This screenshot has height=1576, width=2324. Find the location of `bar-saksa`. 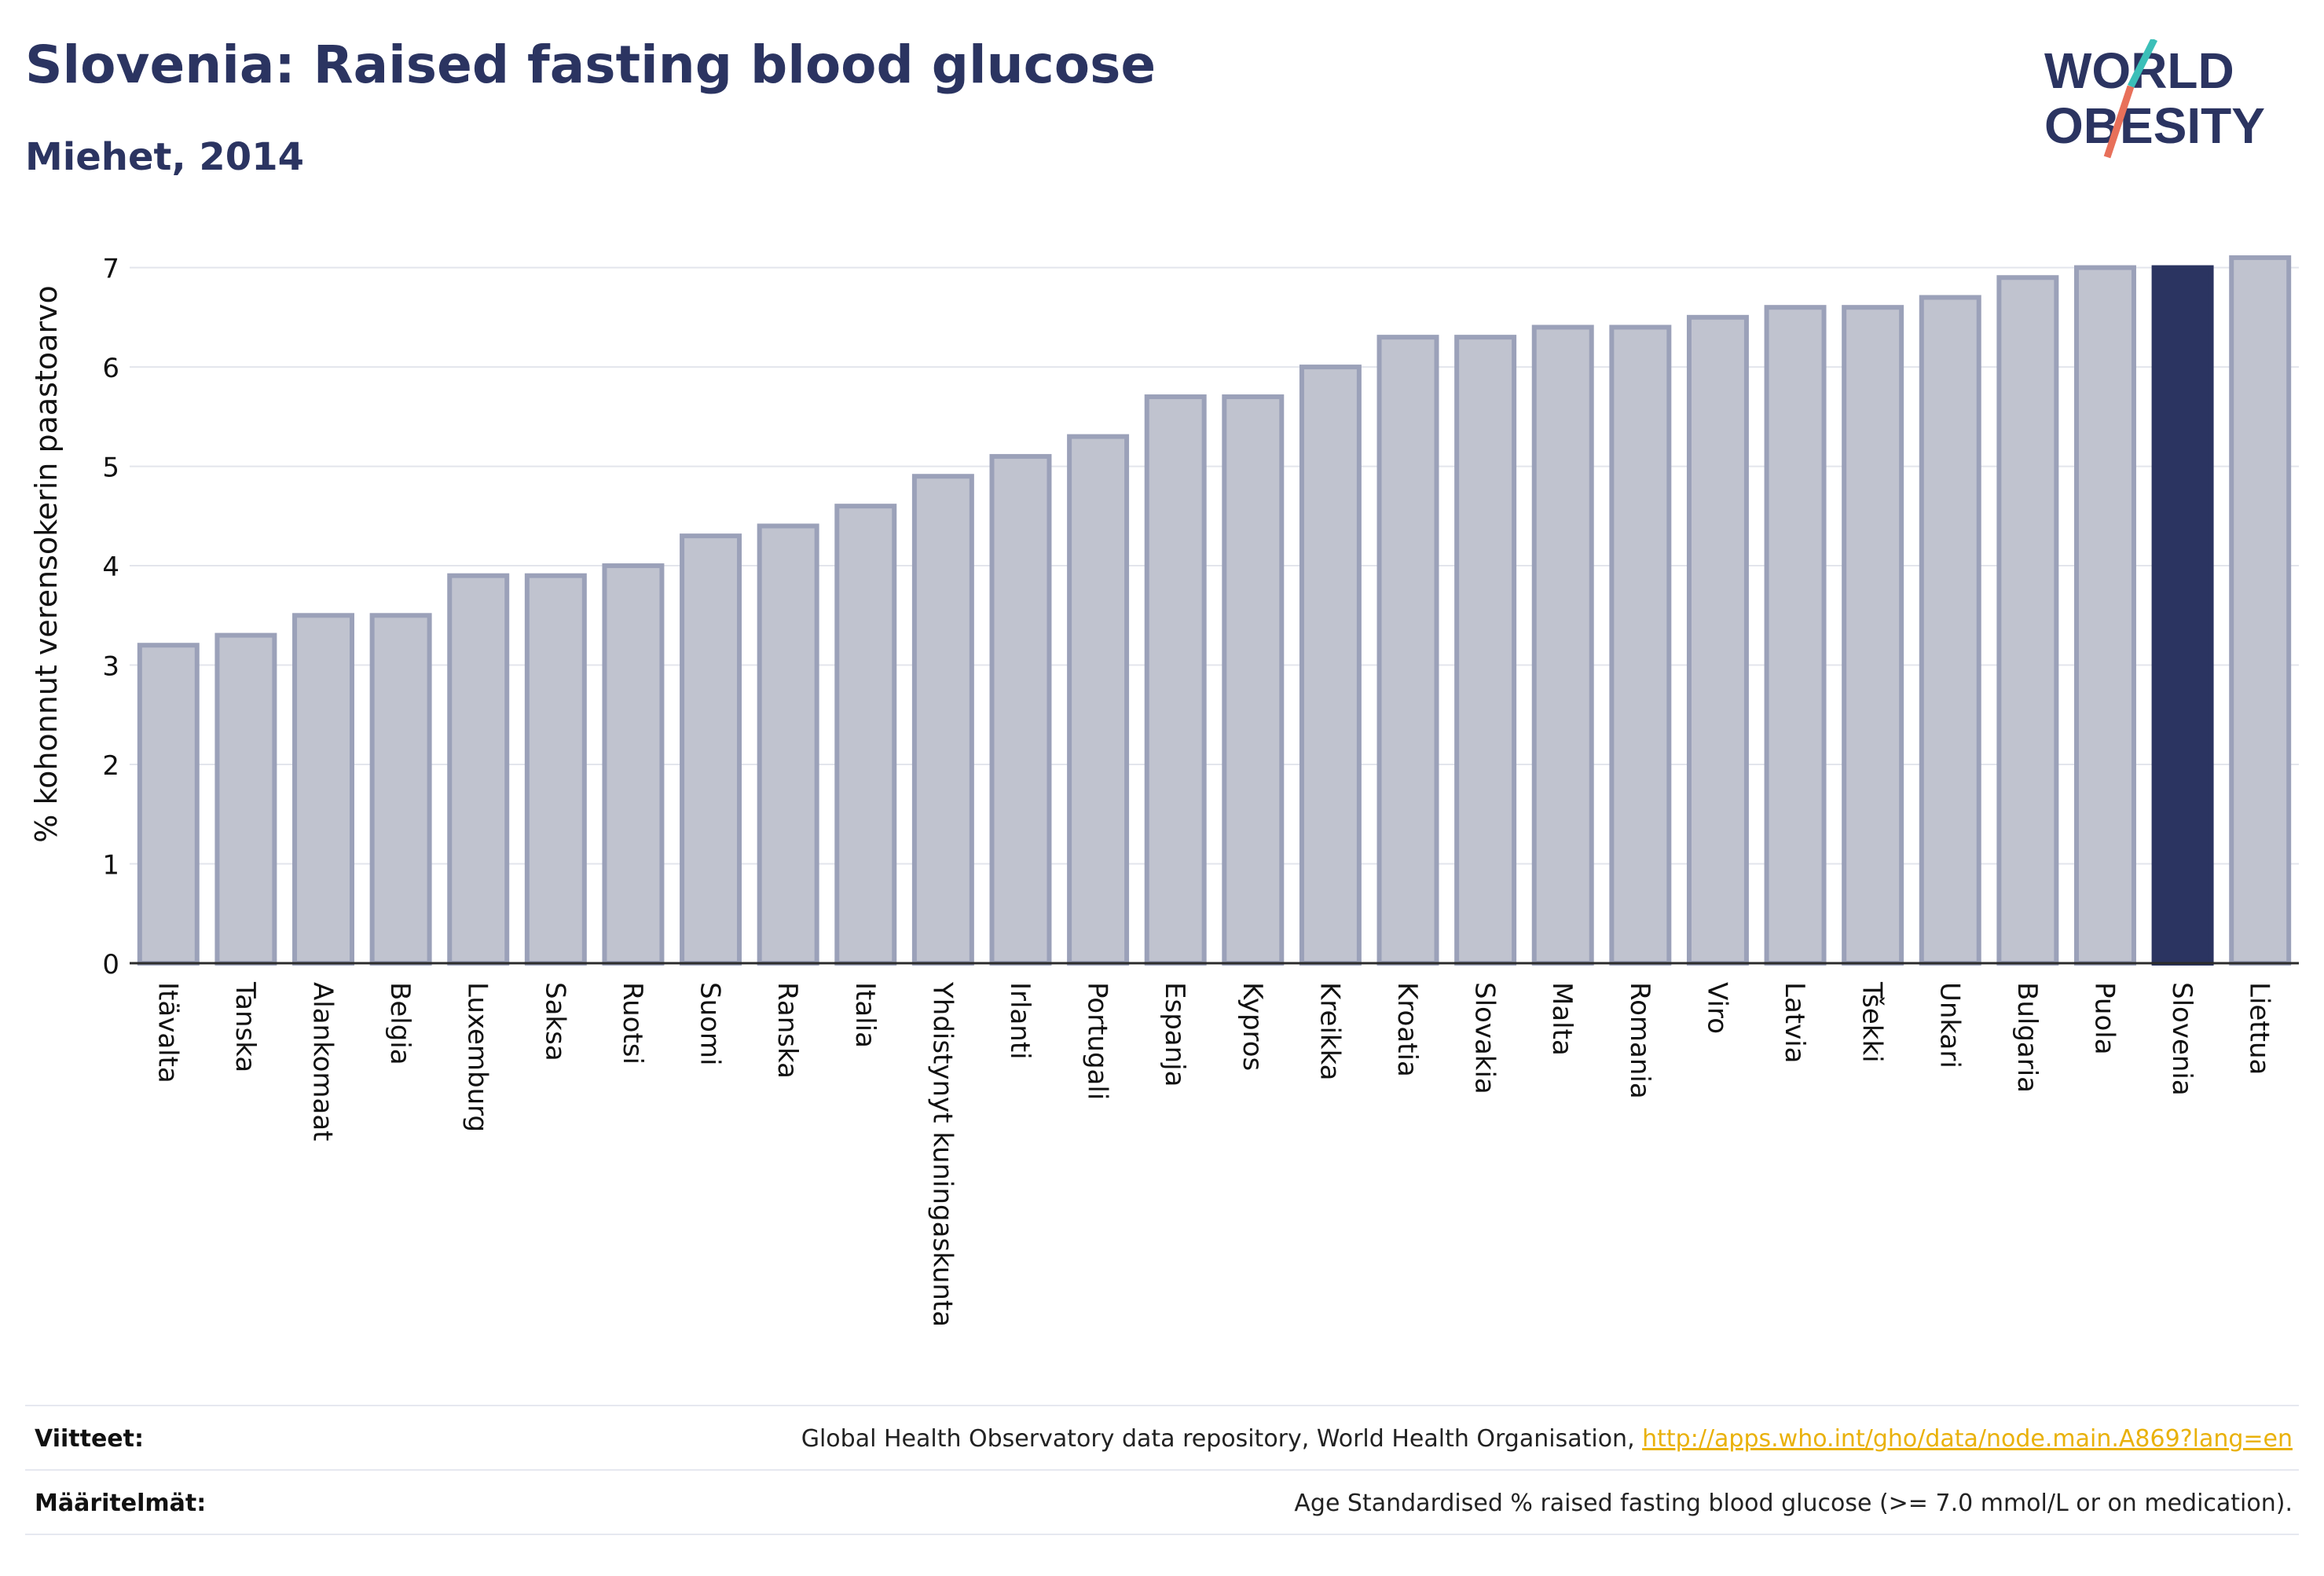

bar-saksa is located at coordinates (555, 769).